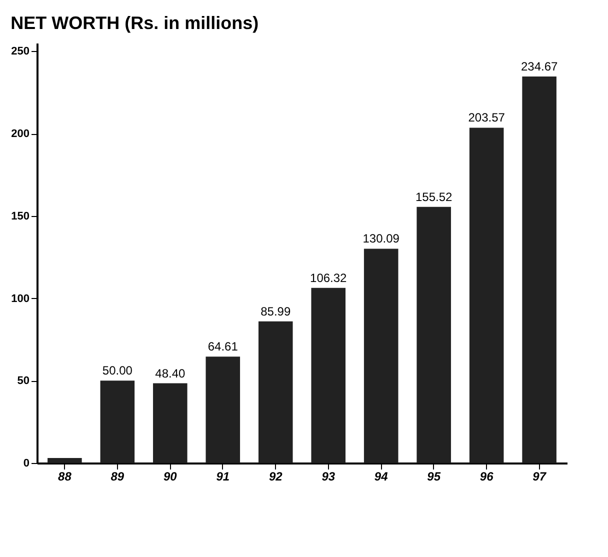  Describe the element at coordinates (487, 477) in the screenshot. I see `x-tick-label: 96` at that location.